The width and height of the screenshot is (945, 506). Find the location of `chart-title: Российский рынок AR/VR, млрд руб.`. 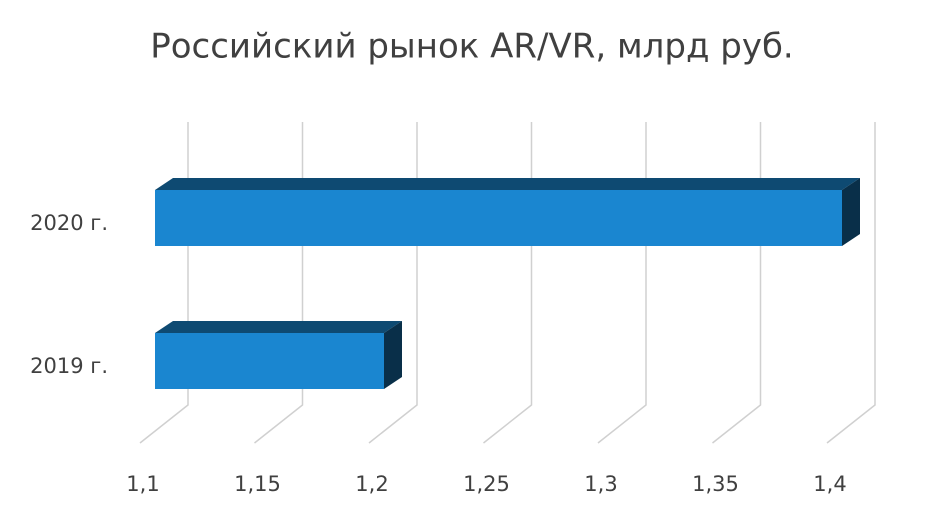

chart-title: Российский рынок AR/VR, млрд руб. is located at coordinates (472, 47).